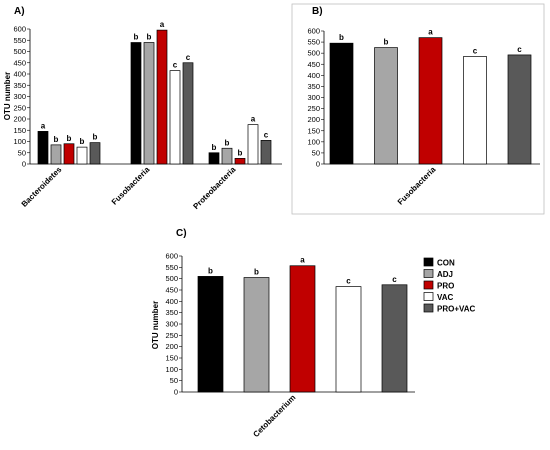 This screenshot has height=450, width=550. What do you see at coordinates (445, 286) in the screenshot?
I see `legend-label: PRO` at bounding box center [445, 286].